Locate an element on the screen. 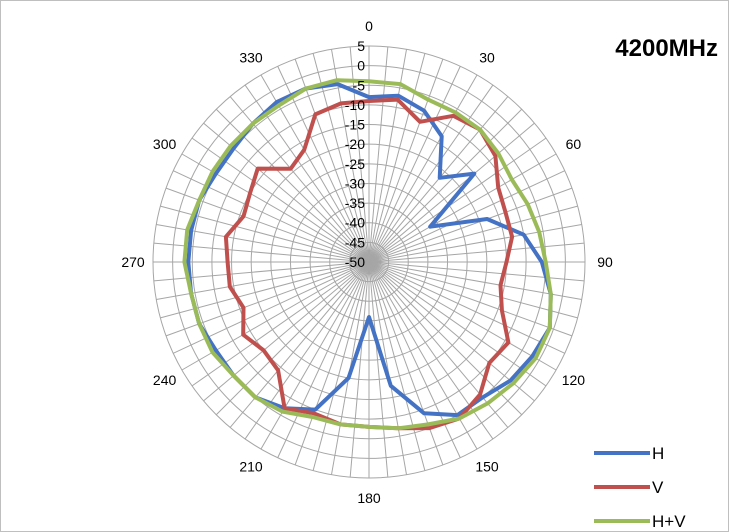  radial-tick-label: 0 is located at coordinates (361, 66).